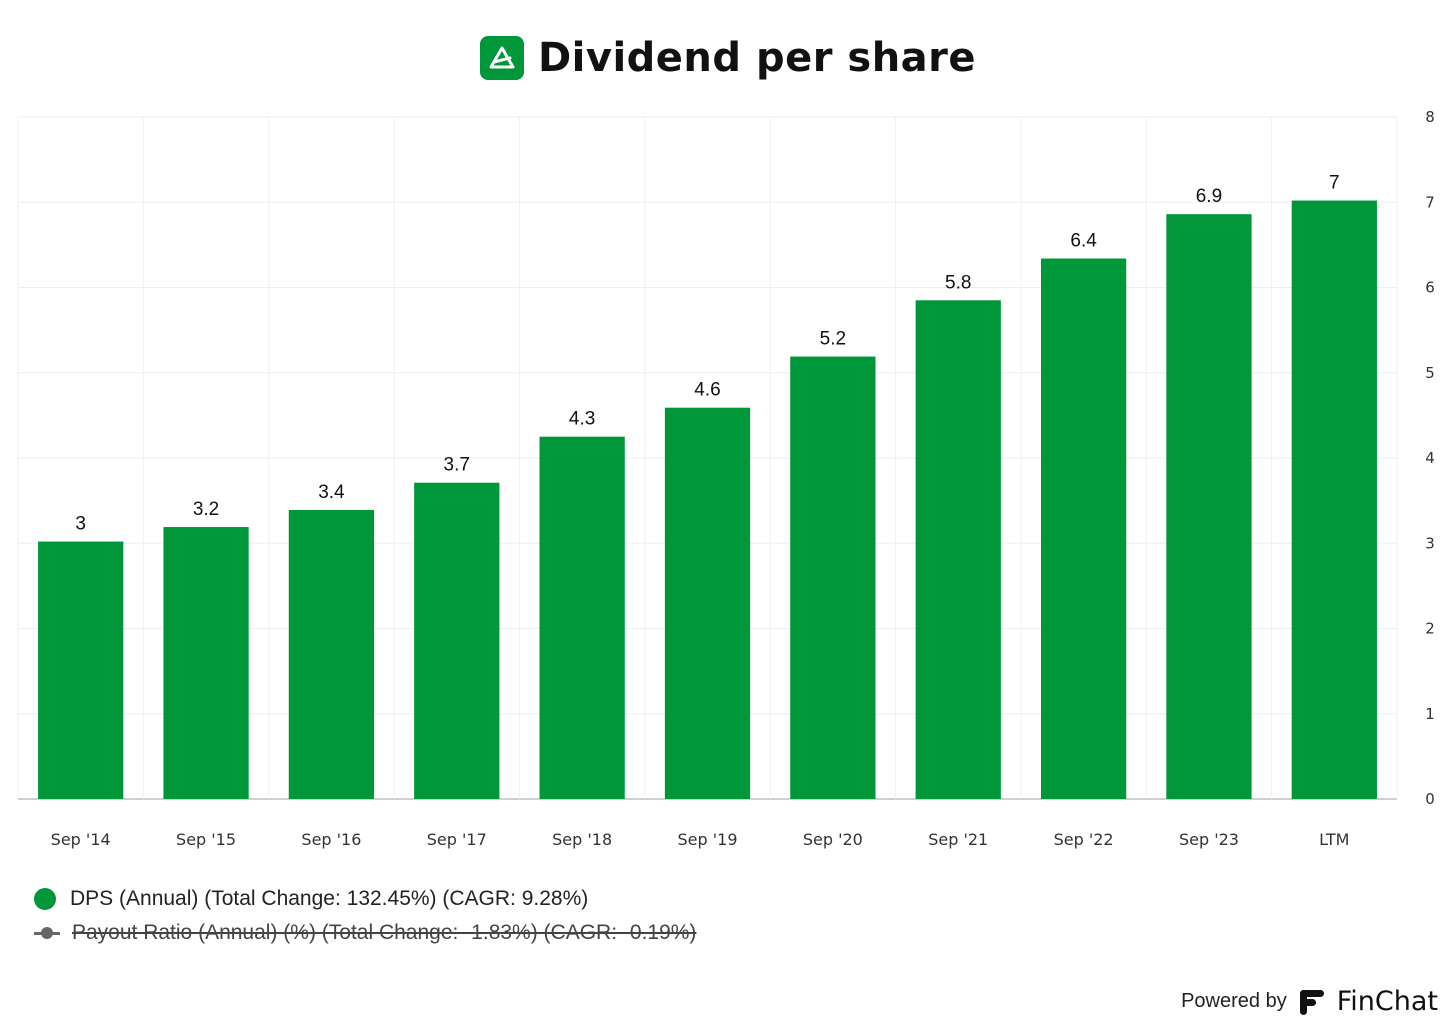 The height and width of the screenshot is (1032, 1456). I want to click on powered-by-text: Powered by, so click(1234, 1001).